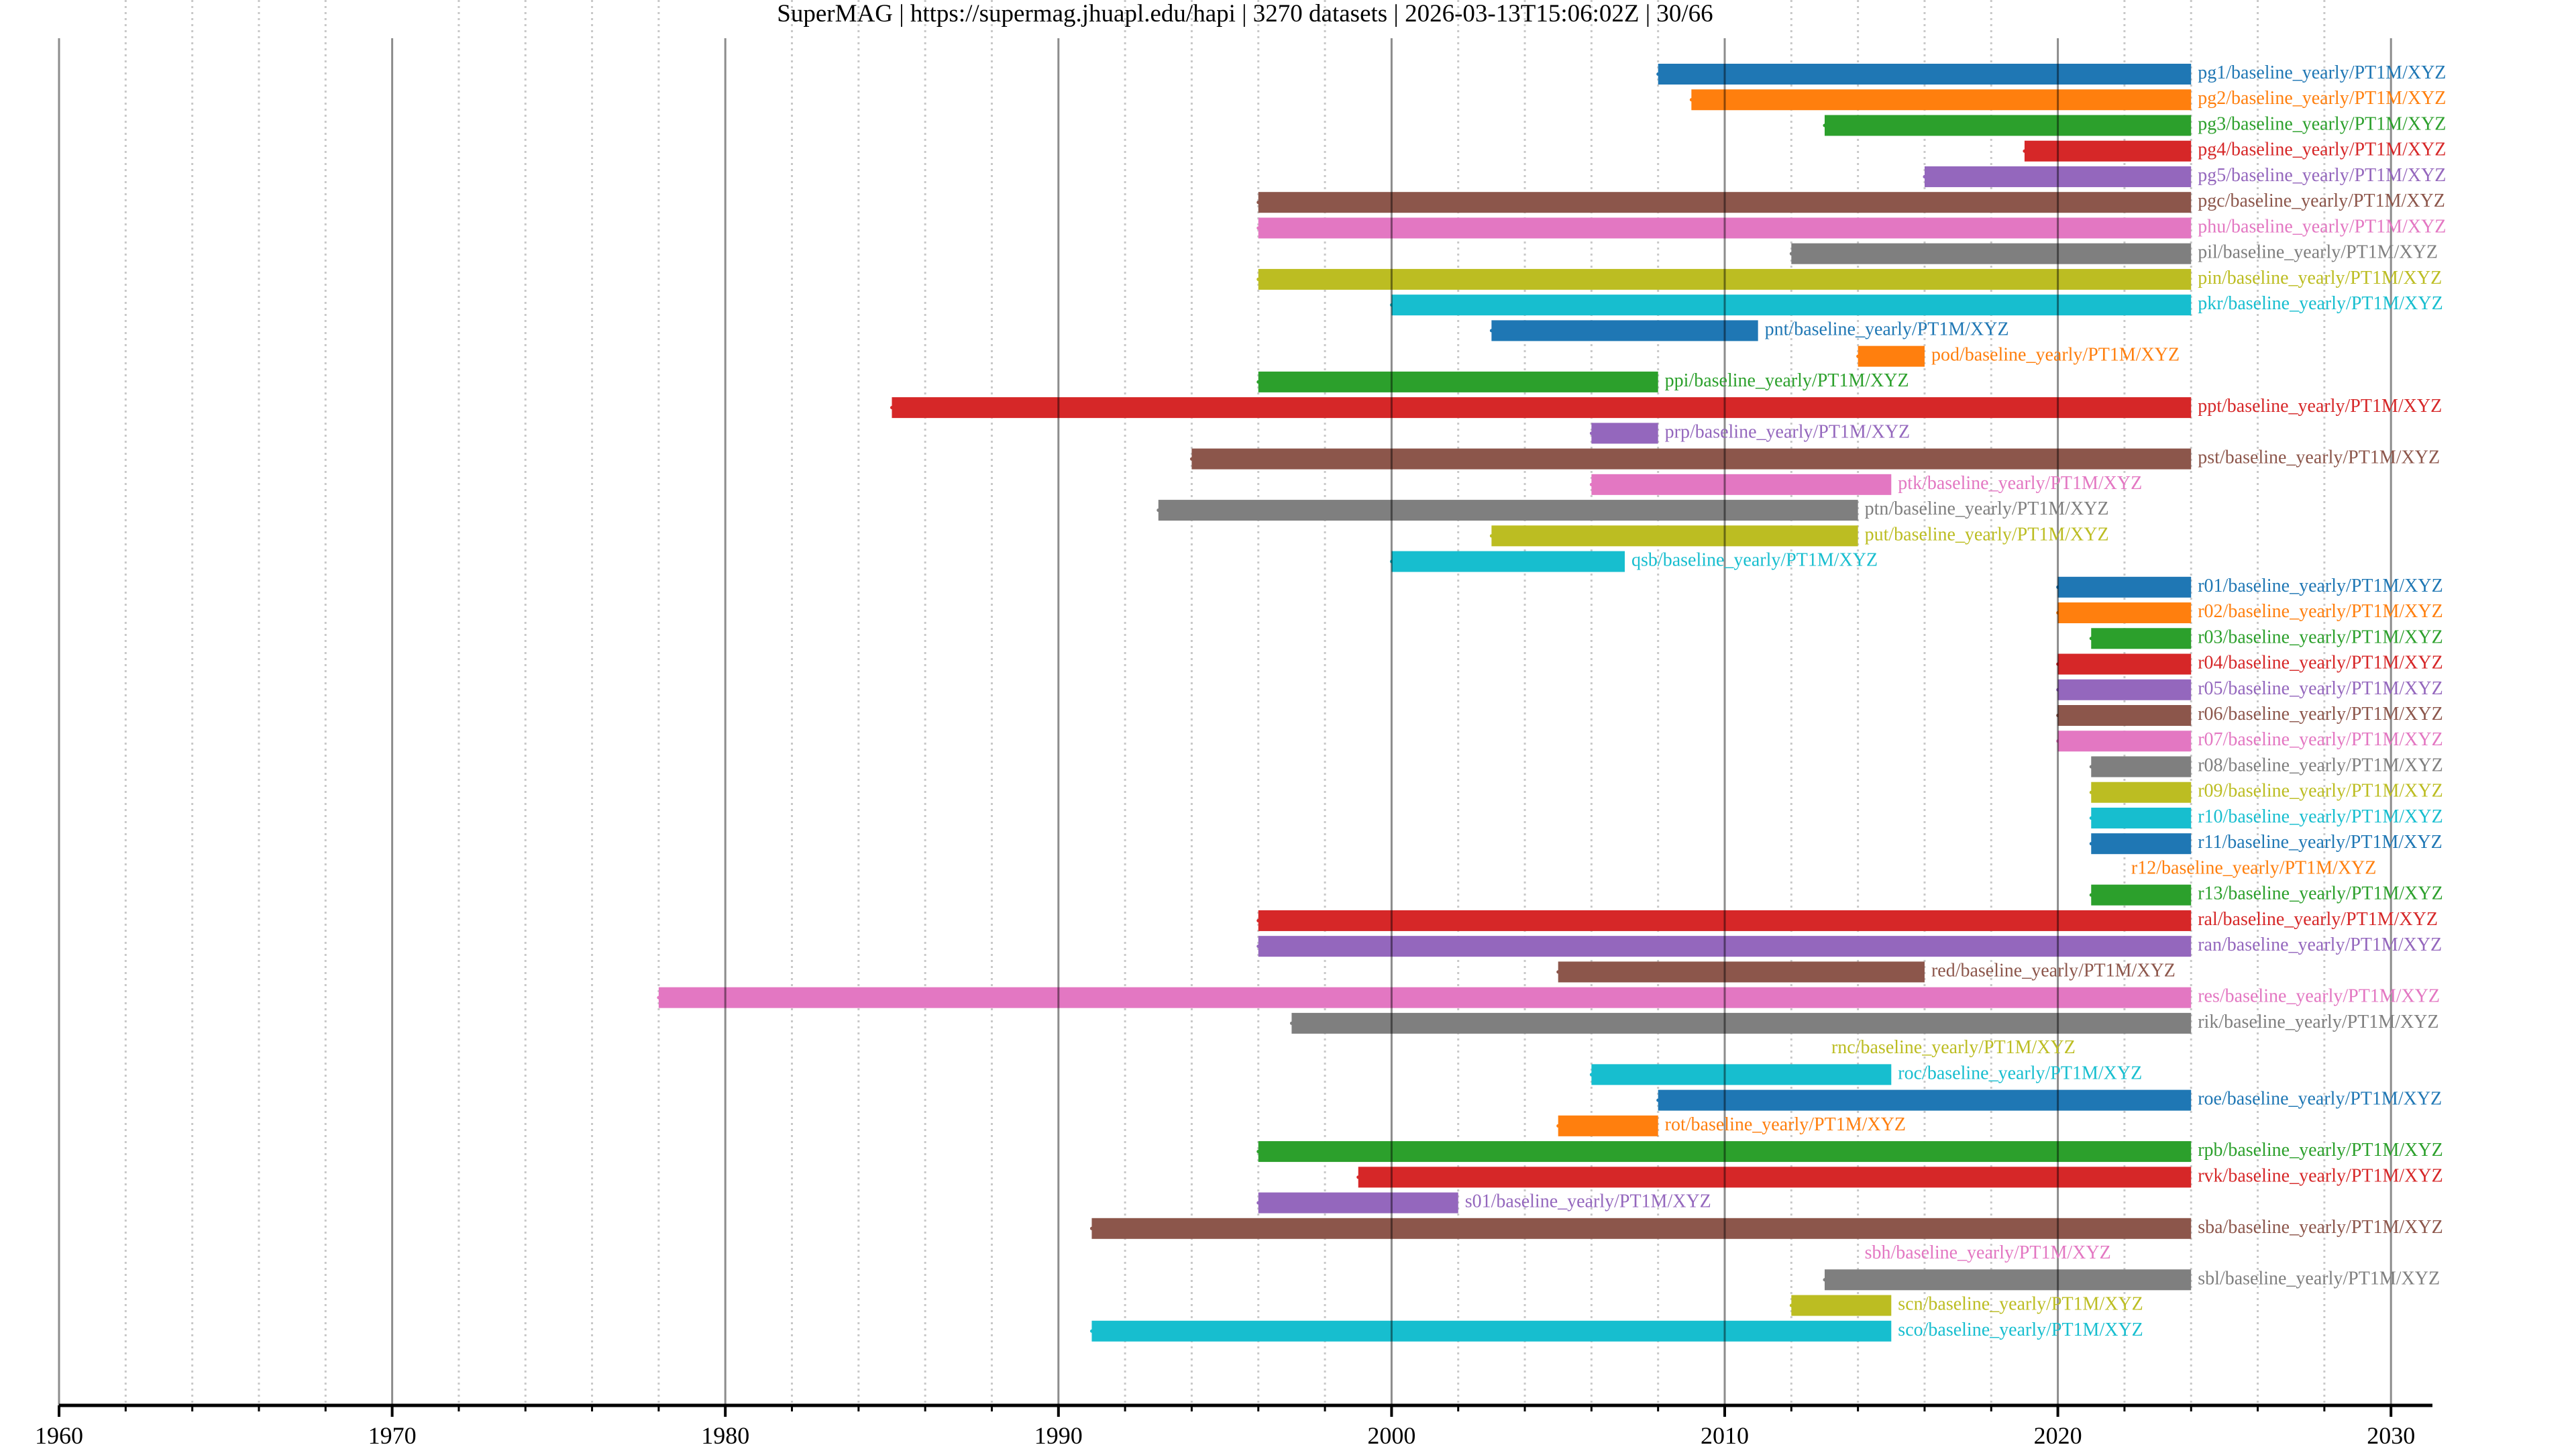 Image resolution: width=2576 pixels, height=1449 pixels. What do you see at coordinates (892, 408) in the screenshot?
I see `bar-start-marker-ppt` at bounding box center [892, 408].